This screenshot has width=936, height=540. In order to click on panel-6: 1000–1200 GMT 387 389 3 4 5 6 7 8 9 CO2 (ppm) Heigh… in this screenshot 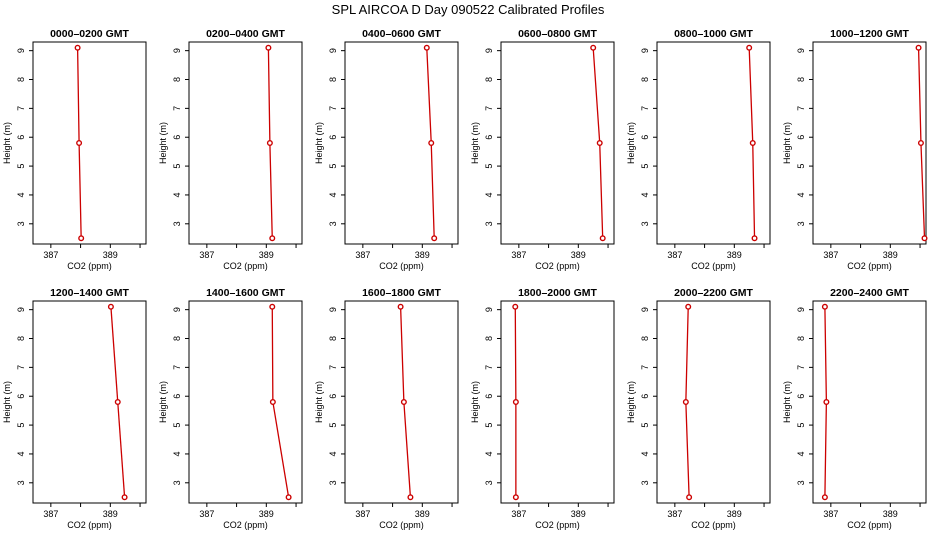, I will do `click(855, 149)`.